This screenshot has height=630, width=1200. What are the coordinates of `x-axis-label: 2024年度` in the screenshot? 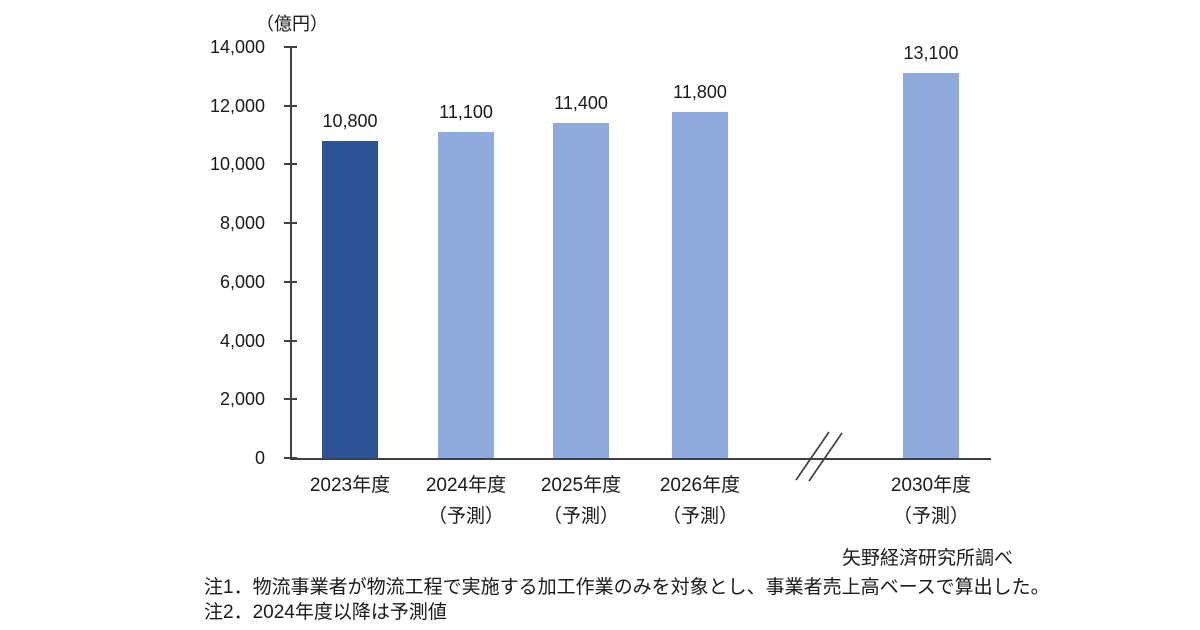 It's located at (466, 485).